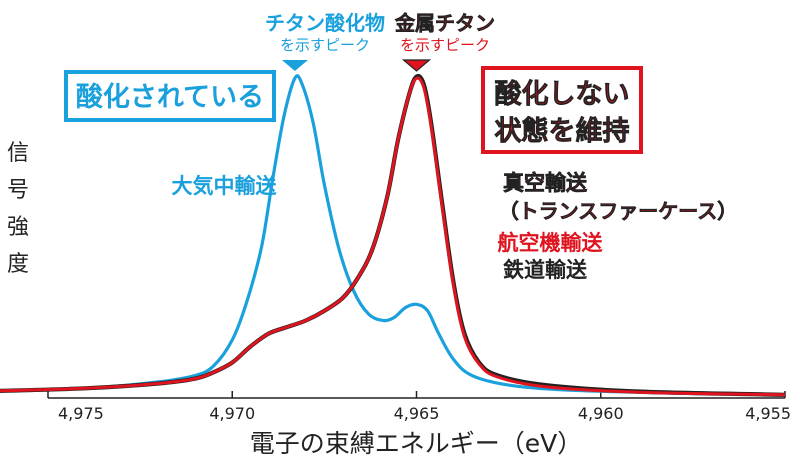  What do you see at coordinates (545, 183) in the screenshot?
I see `vacuum-label: 真空輸送` at bounding box center [545, 183].